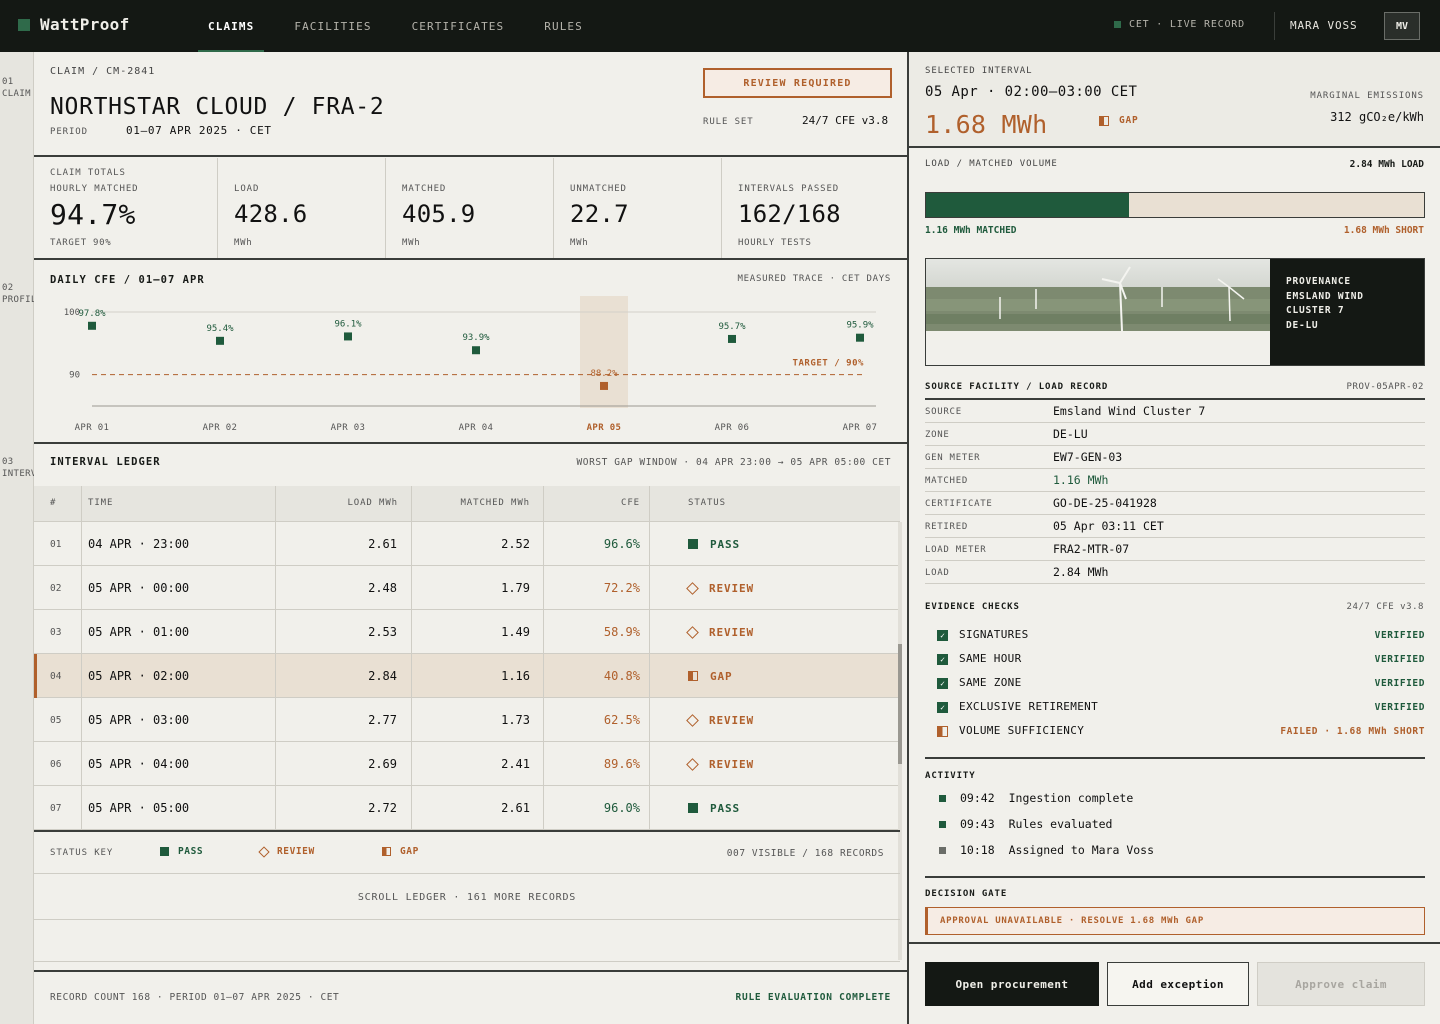  I want to click on pass-icon, so click(693, 544).